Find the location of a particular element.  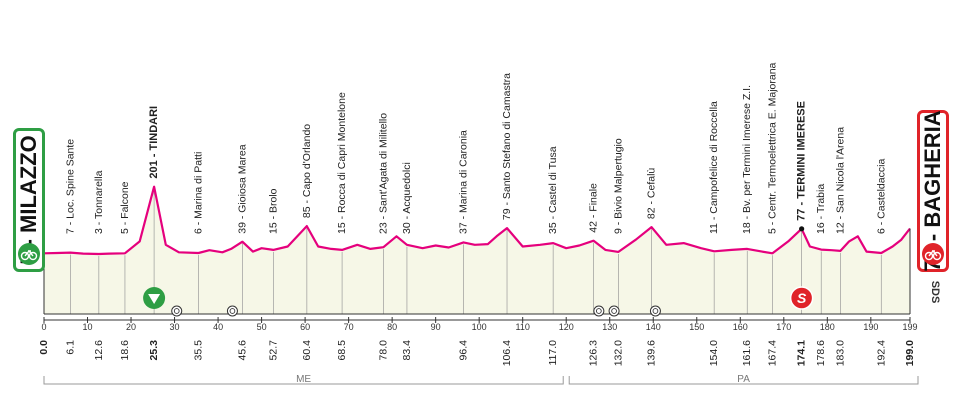

km-tick-label: 170 is located at coordinates (783, 327).